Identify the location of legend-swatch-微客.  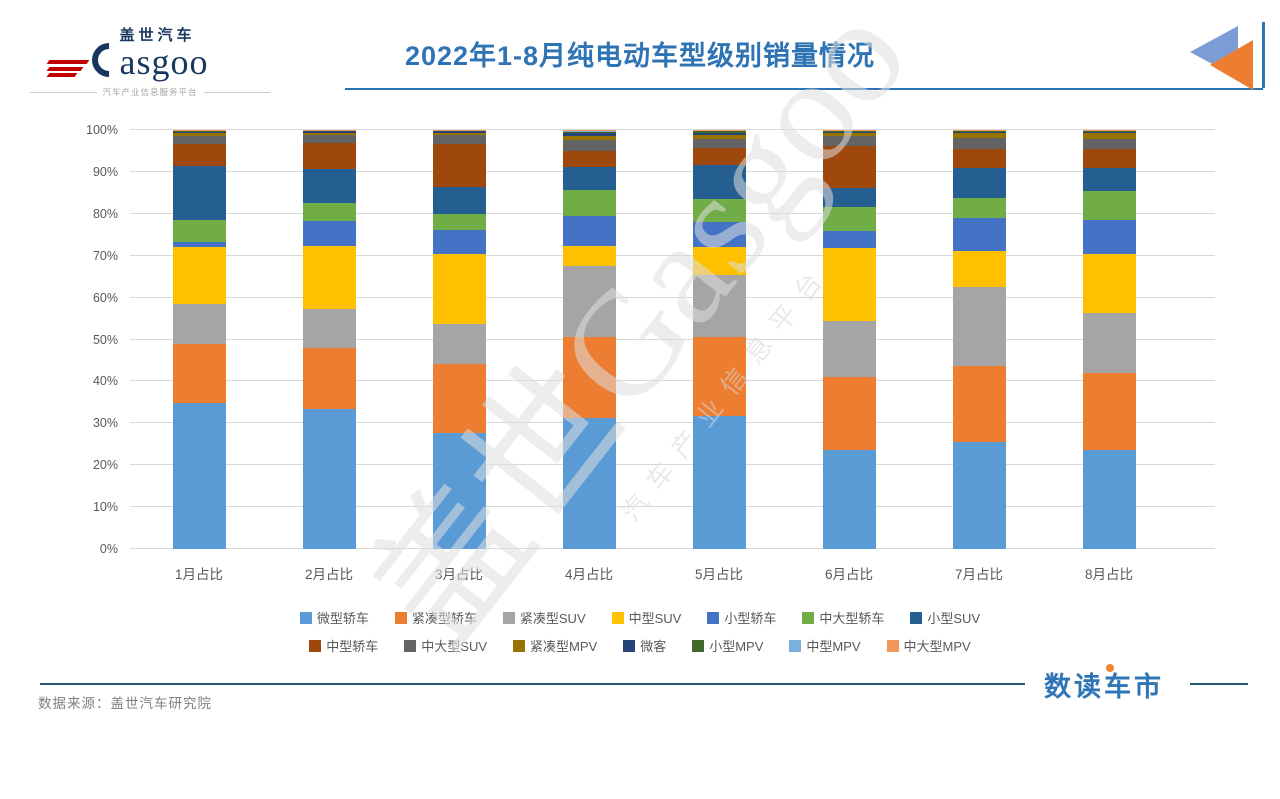
(629, 646).